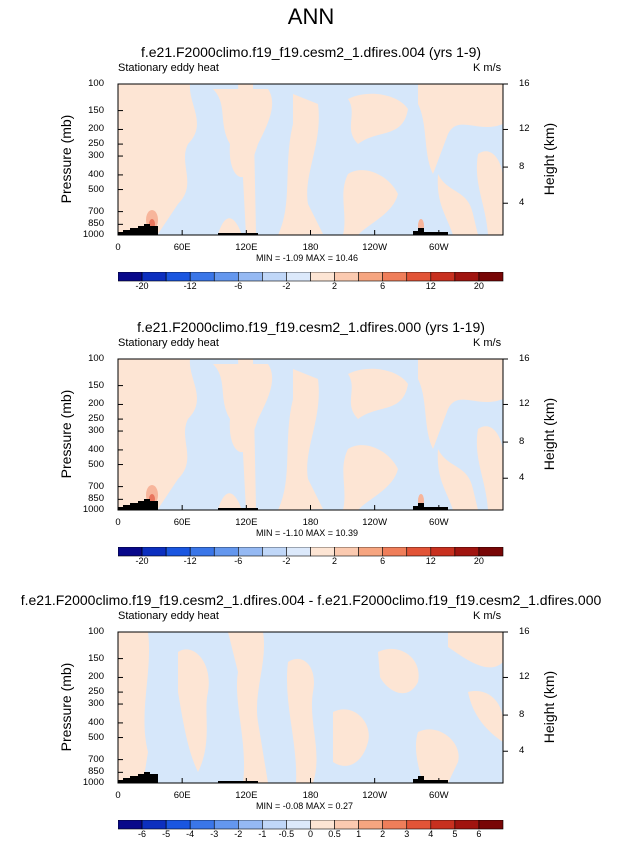 The height and width of the screenshot is (851, 622). I want to click on pressure-tick-label: 700, so click(96, 486).